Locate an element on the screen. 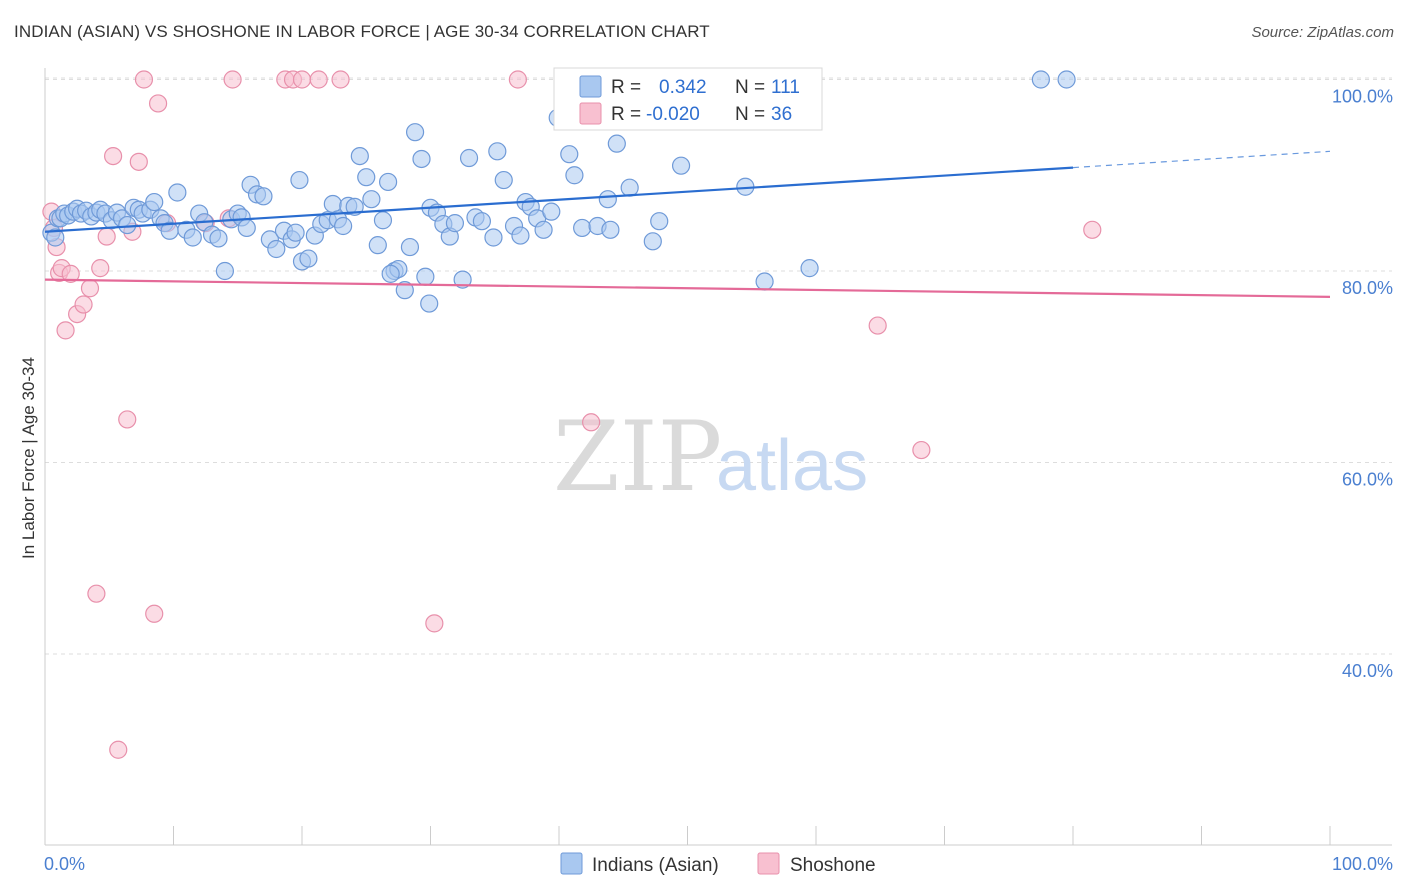 This screenshot has height=892, width=1406. watermark-atlas: atlas is located at coordinates (792, 466).